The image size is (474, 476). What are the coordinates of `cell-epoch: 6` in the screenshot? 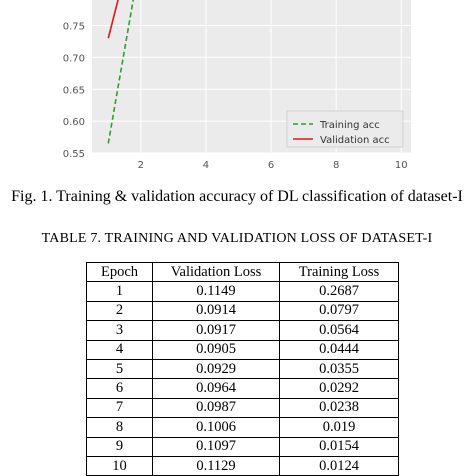 It's located at (119, 388).